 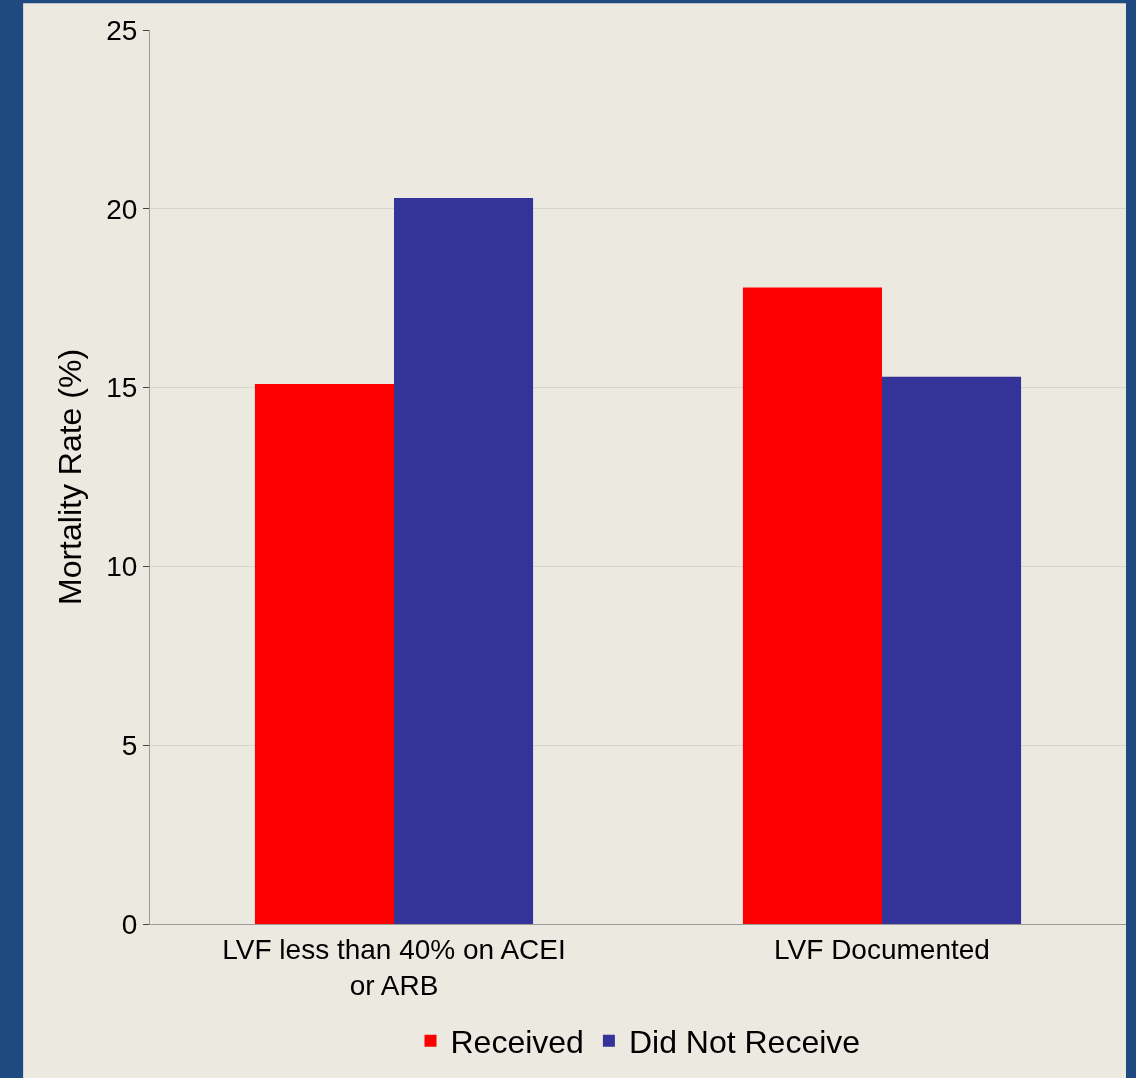 What do you see at coordinates (129, 745) in the screenshot?
I see `y-tick-label: 5` at bounding box center [129, 745].